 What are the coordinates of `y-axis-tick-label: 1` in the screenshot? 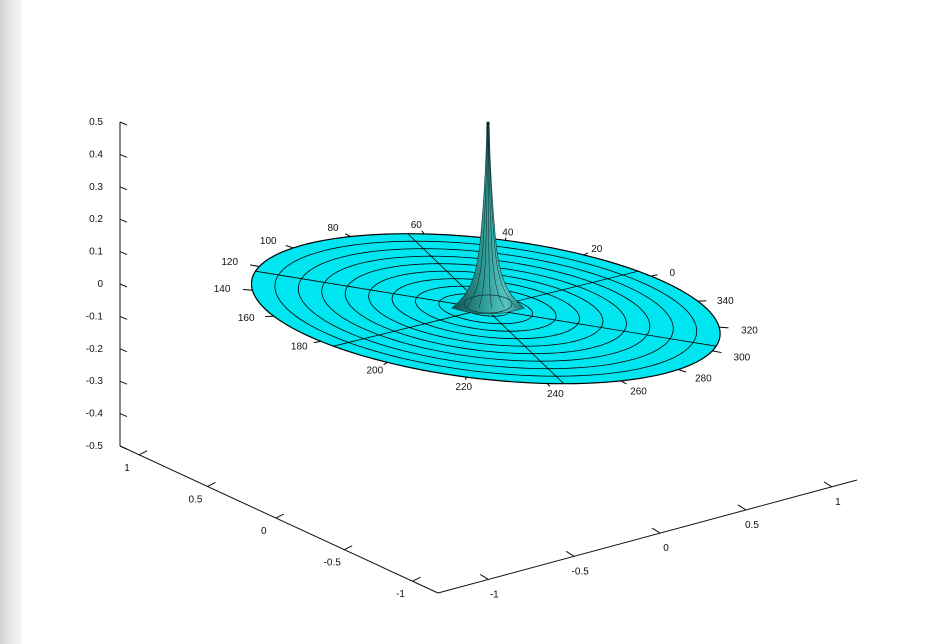 It's located at (127, 468).